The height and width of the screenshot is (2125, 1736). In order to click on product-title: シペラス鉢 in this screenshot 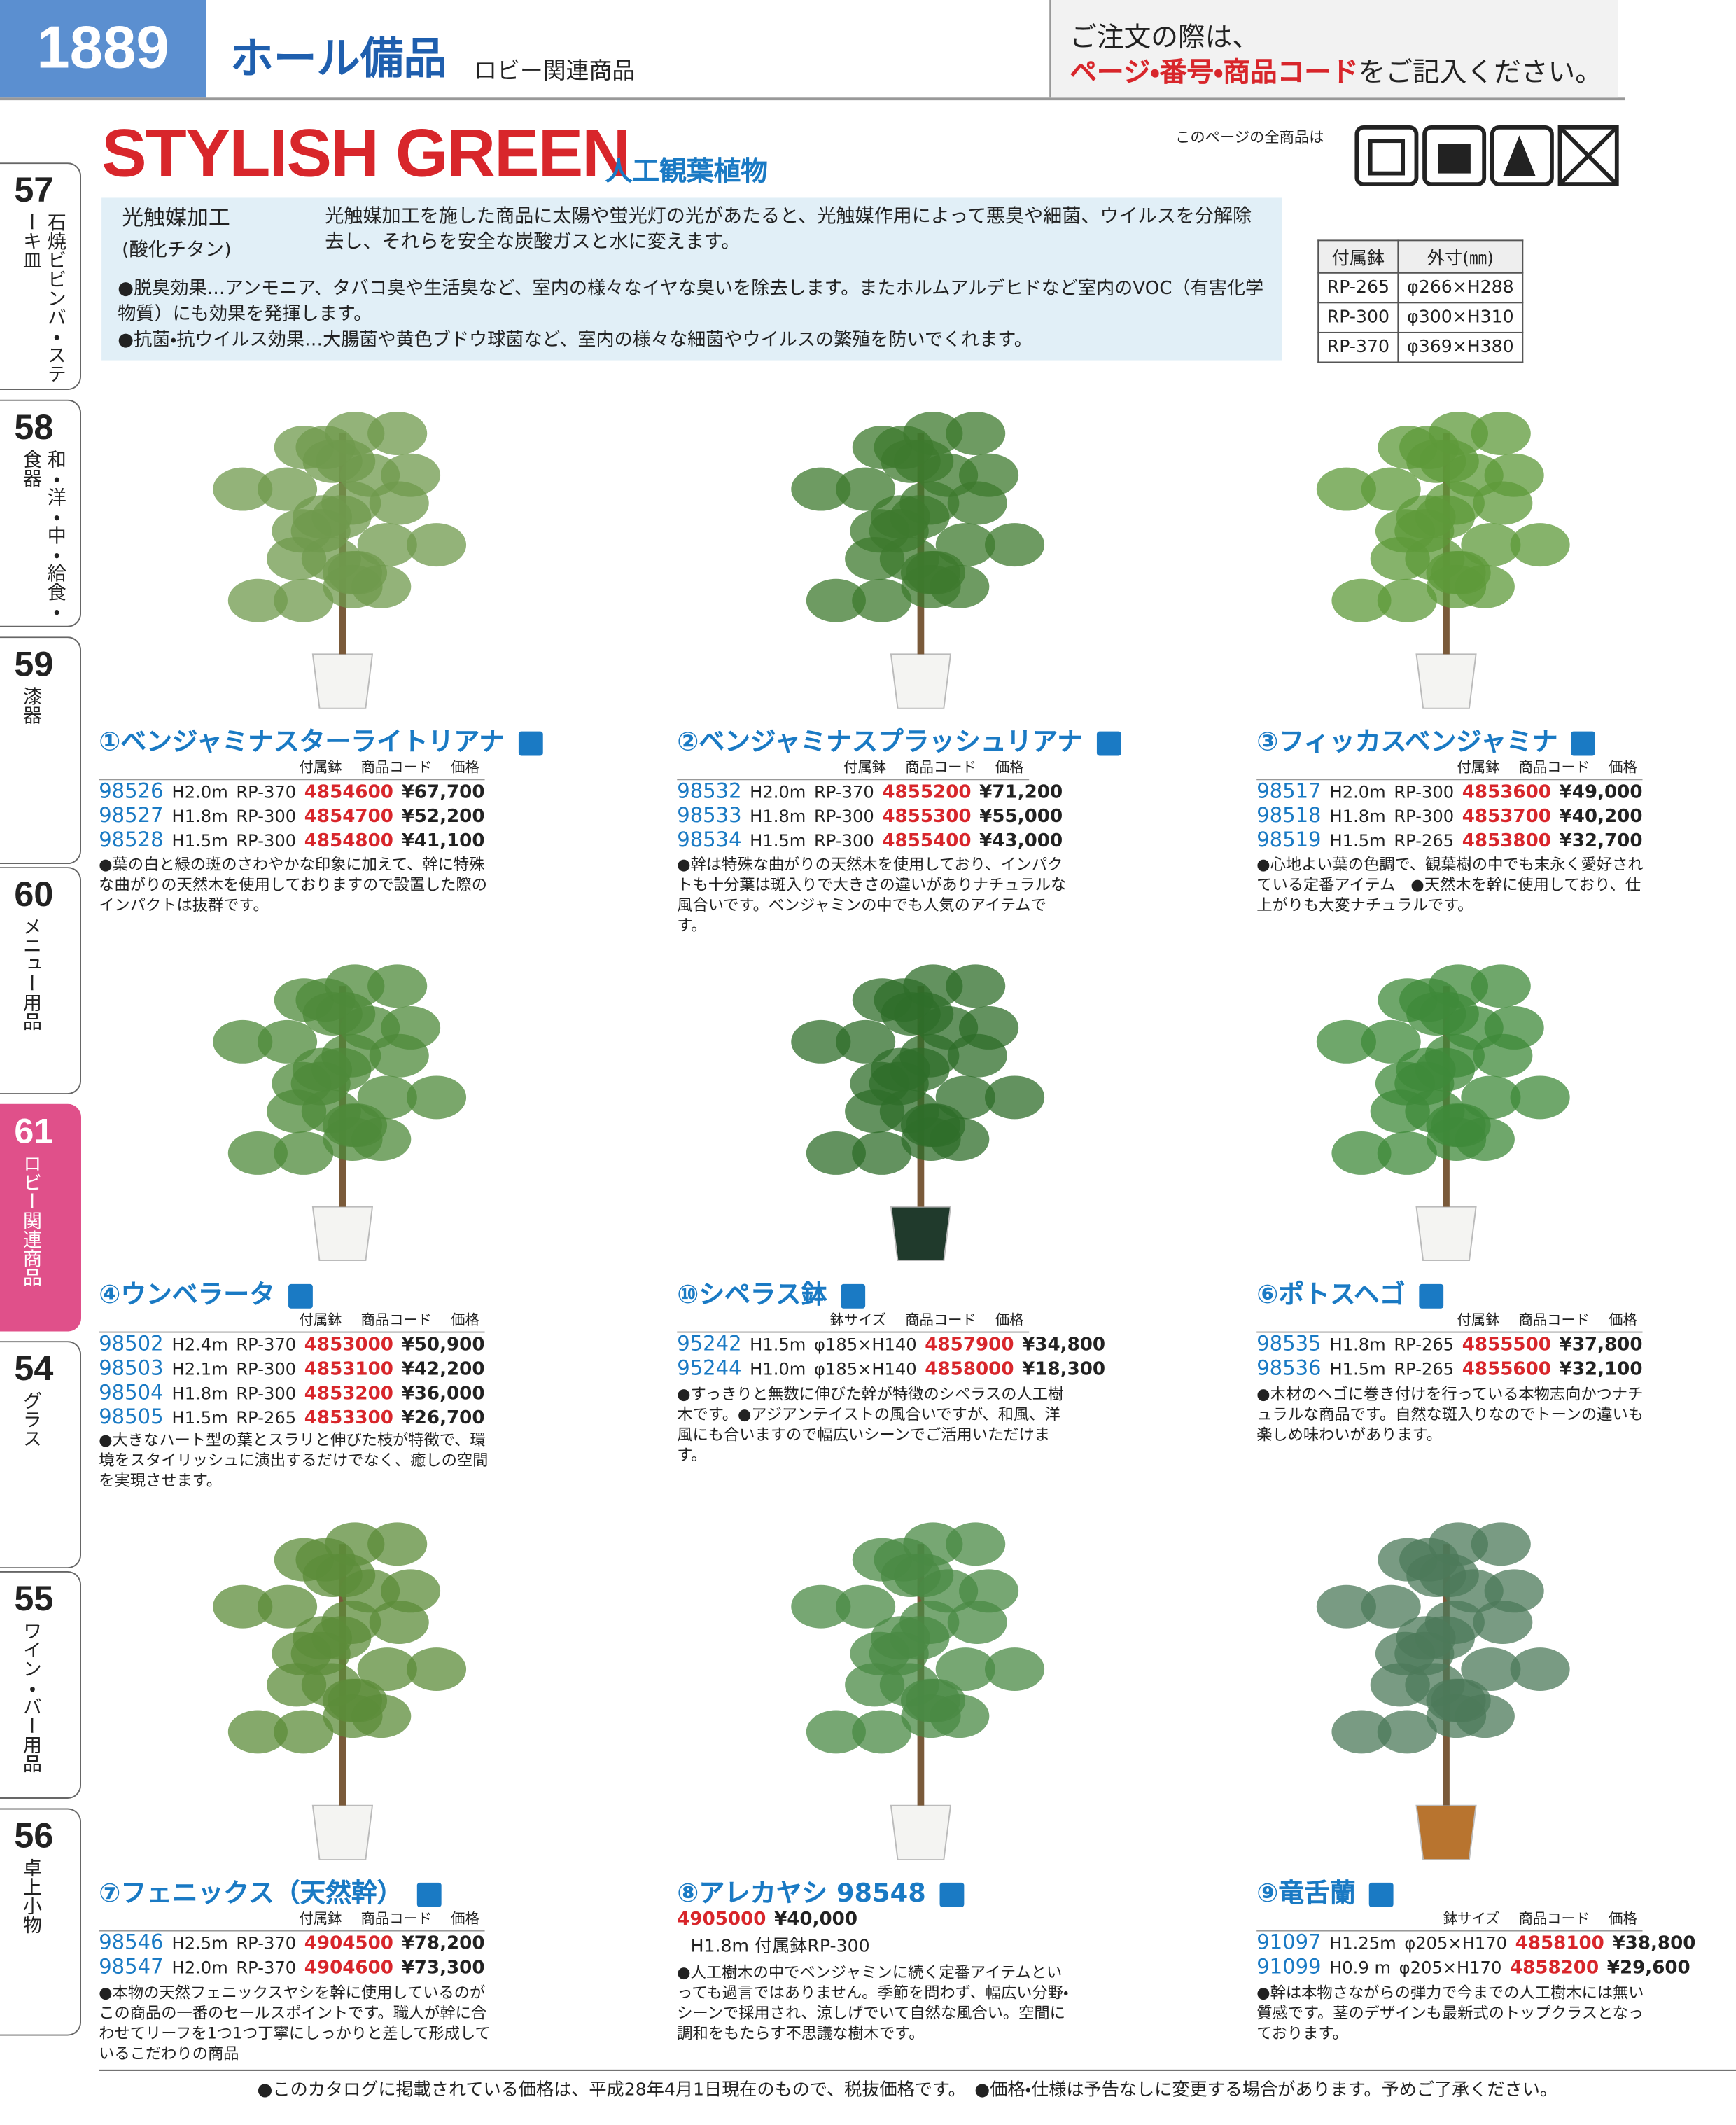, I will do `click(763, 1295)`.